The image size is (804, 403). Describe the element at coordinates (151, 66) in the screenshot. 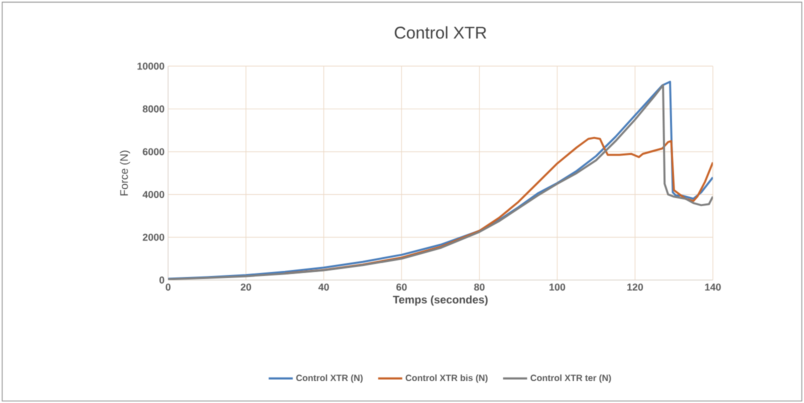

I see `y-tick-label: 10000` at that location.